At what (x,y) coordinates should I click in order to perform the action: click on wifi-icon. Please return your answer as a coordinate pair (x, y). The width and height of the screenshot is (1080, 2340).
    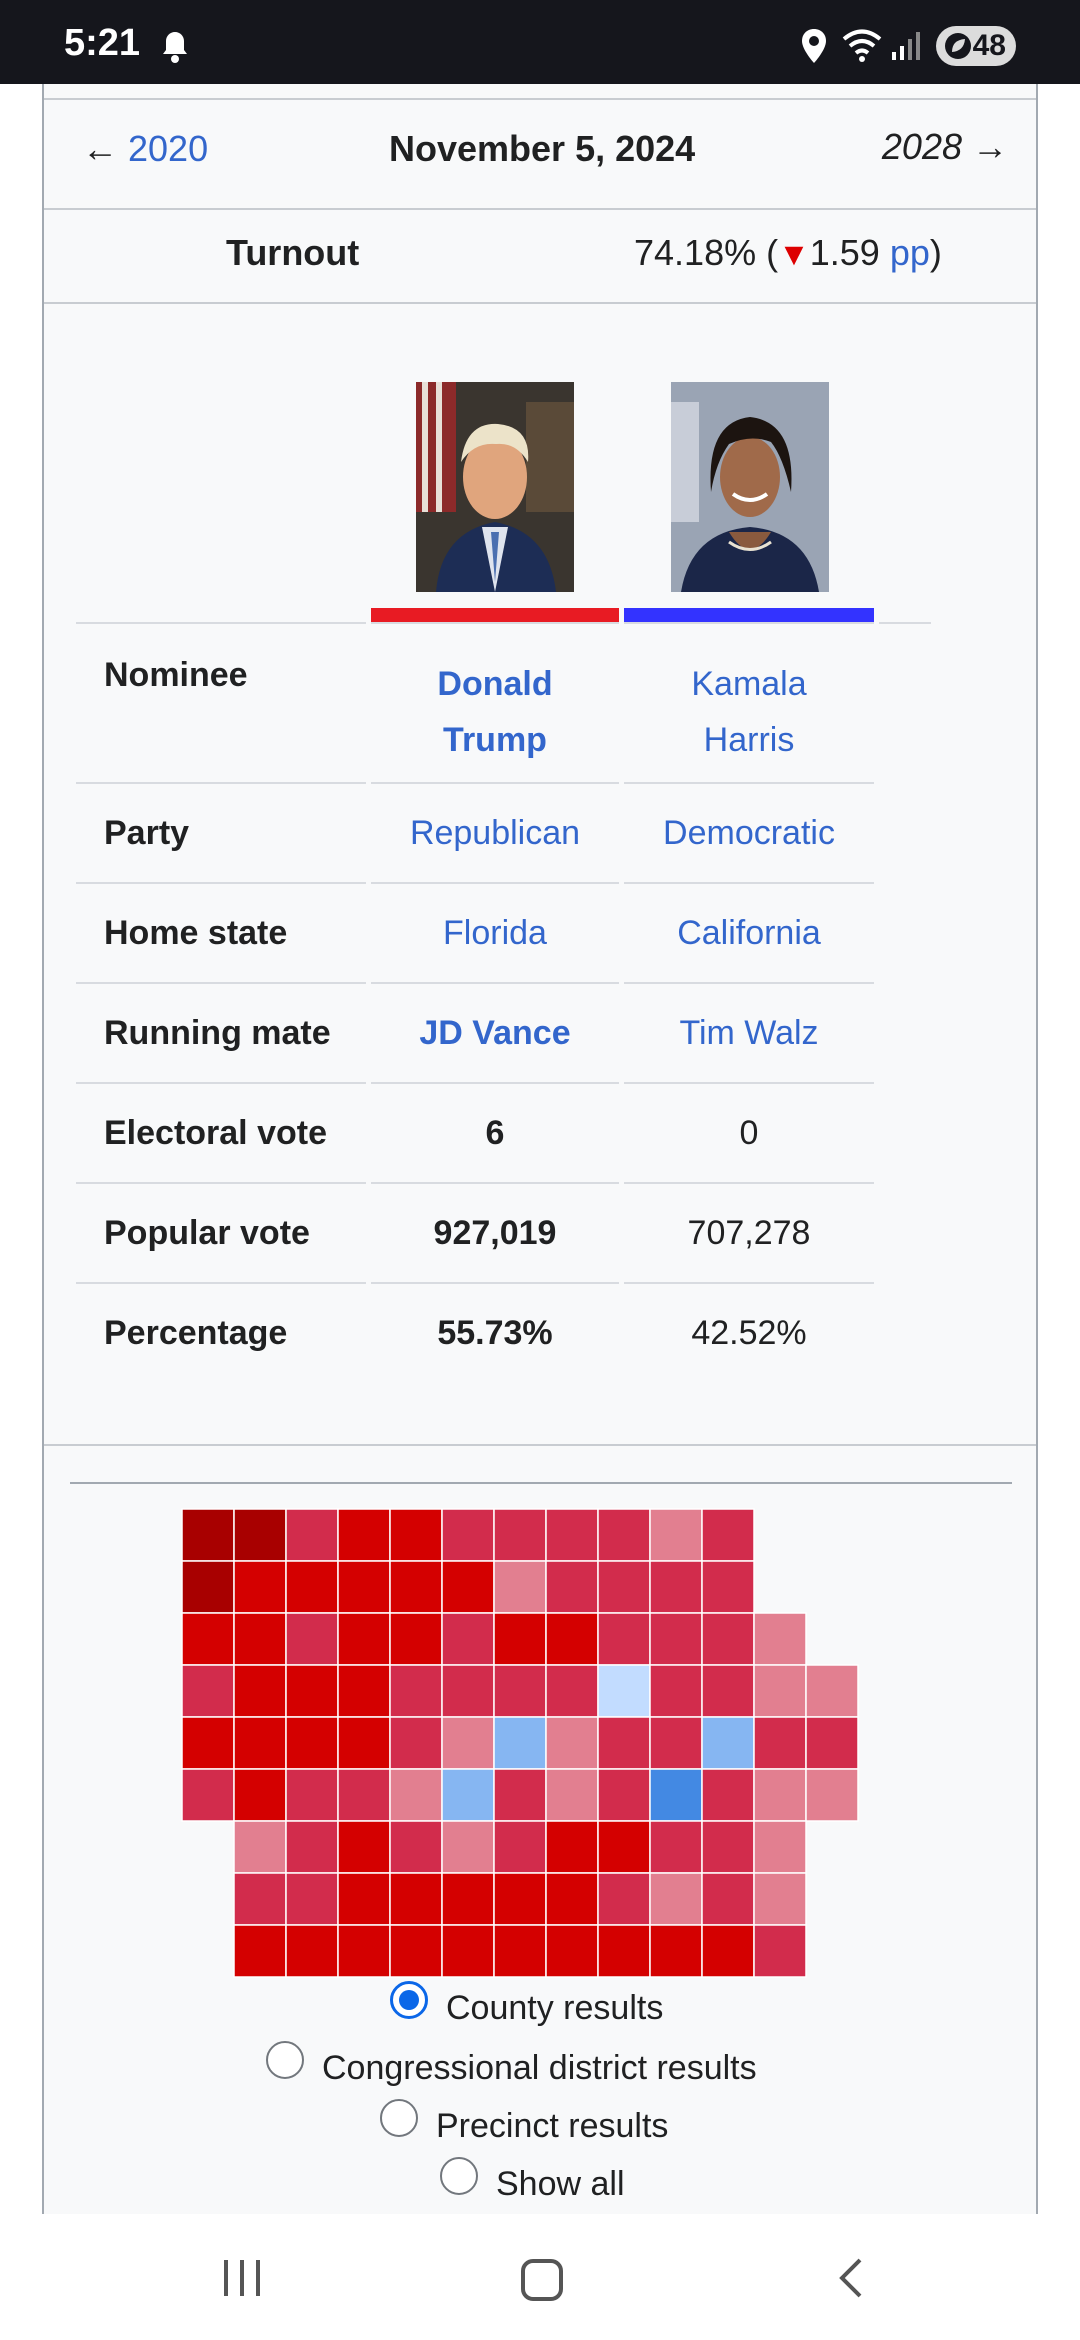
    Looking at the image, I should click on (862, 45).